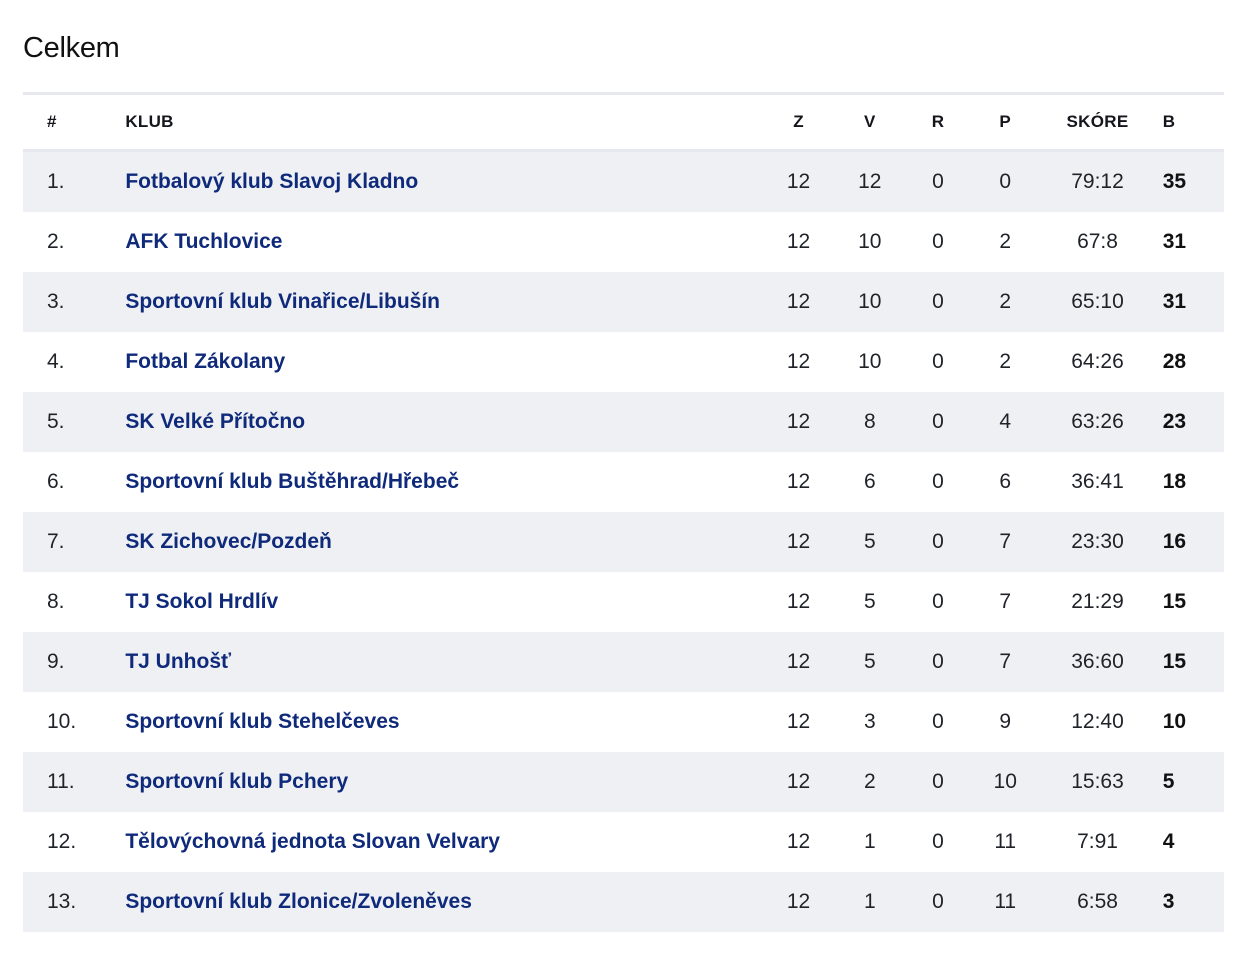 This screenshot has width=1255, height=957. Describe the element at coordinates (443, 662) in the screenshot. I see `cell-club: TJ Unhošť` at that location.